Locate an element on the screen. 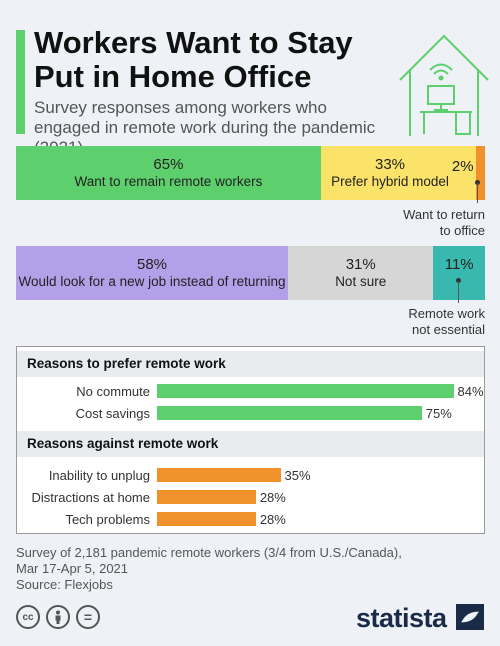 This screenshot has width=500, height=646. source-line-2: Mar 17-Apr 5, 2021 is located at coordinates (72, 568).